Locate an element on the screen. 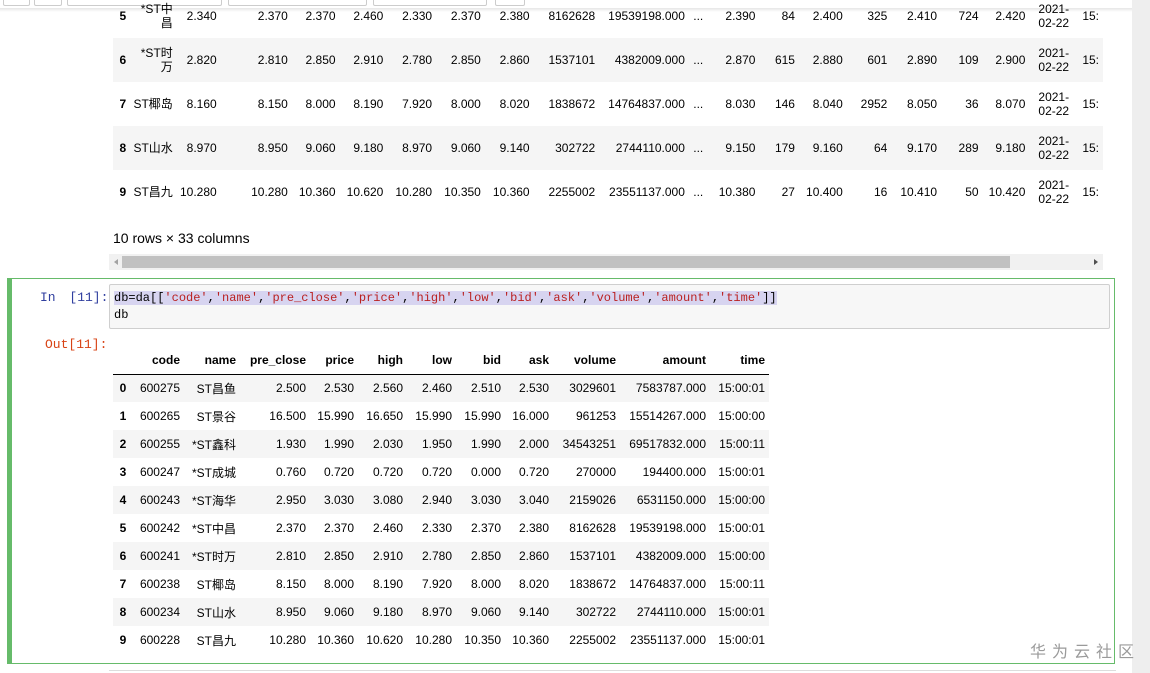 The height and width of the screenshot is (673, 1150). table-cell: 2.380 is located at coordinates (514, 16).